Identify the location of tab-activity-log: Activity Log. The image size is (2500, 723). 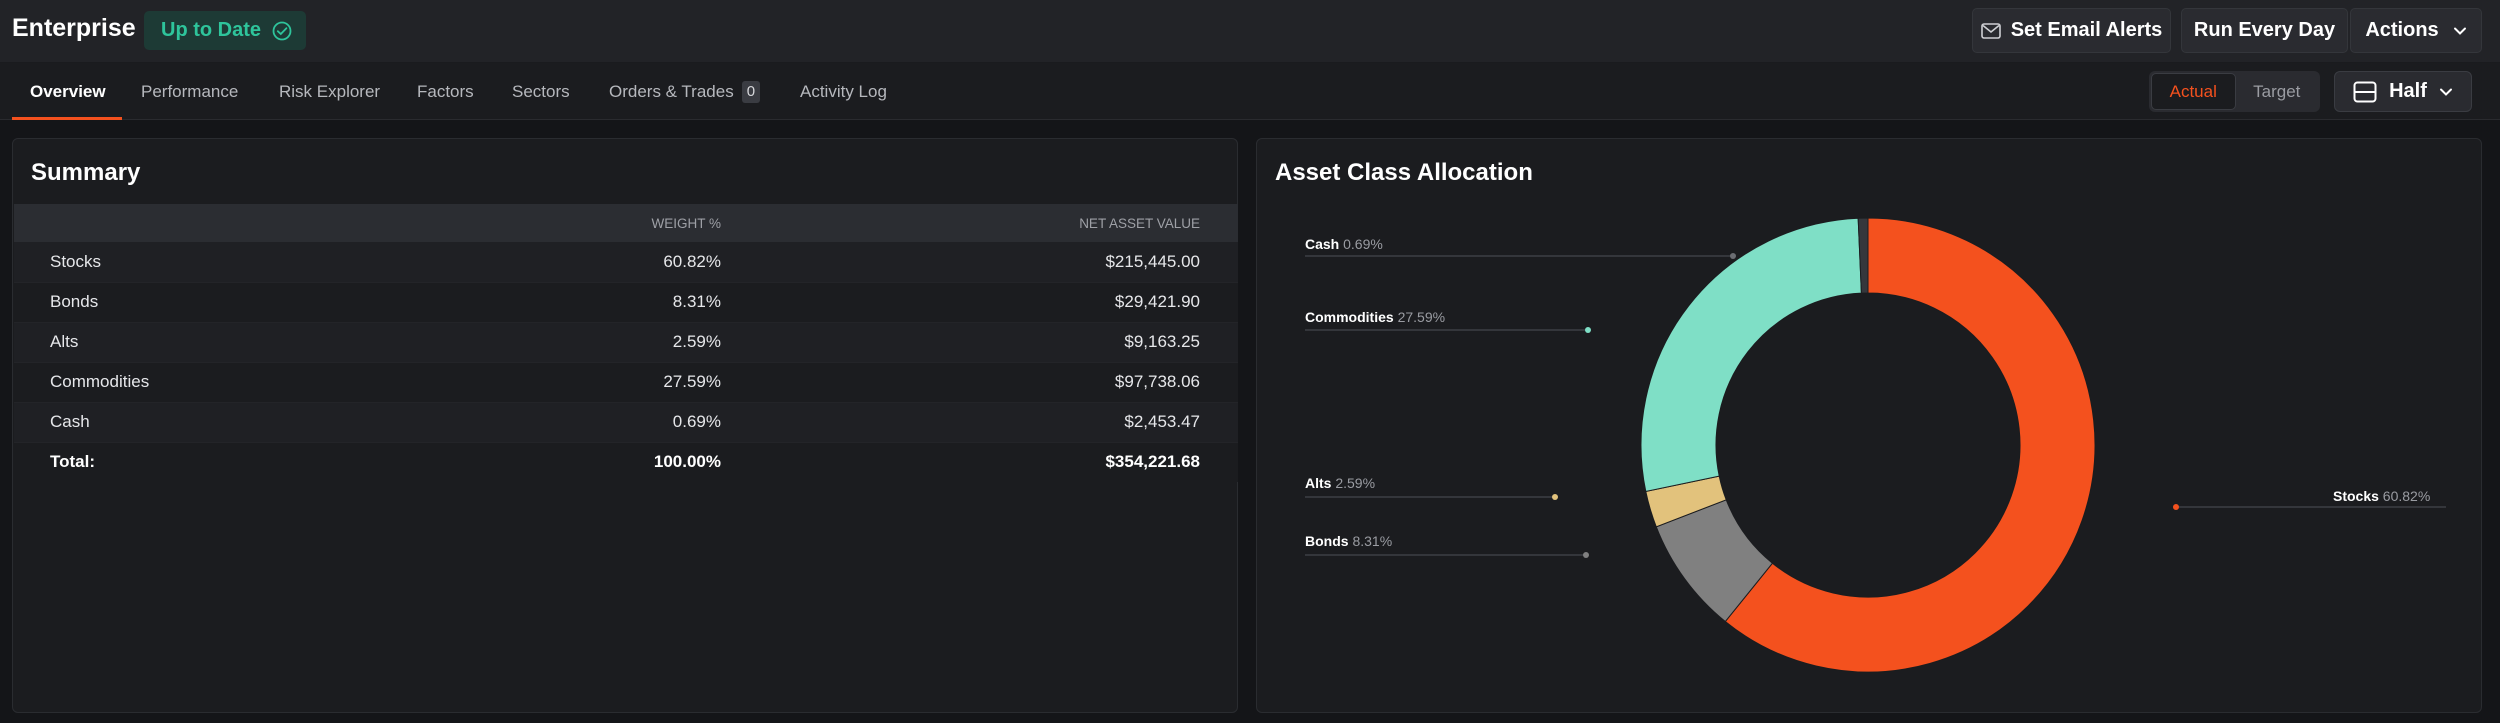
(843, 91).